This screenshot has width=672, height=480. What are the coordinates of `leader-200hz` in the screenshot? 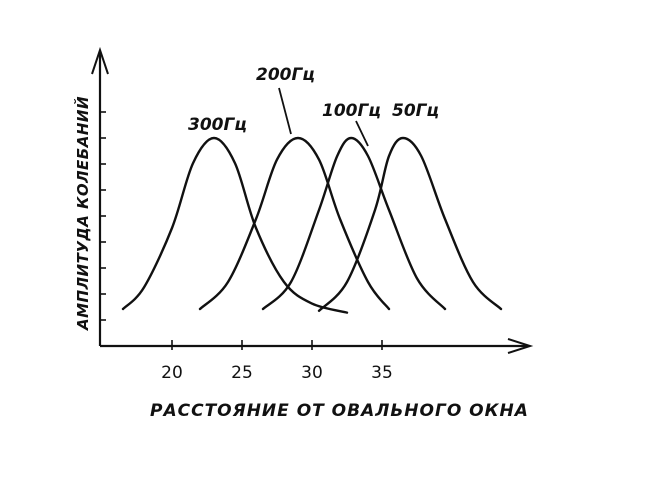 It's located at (285, 111).